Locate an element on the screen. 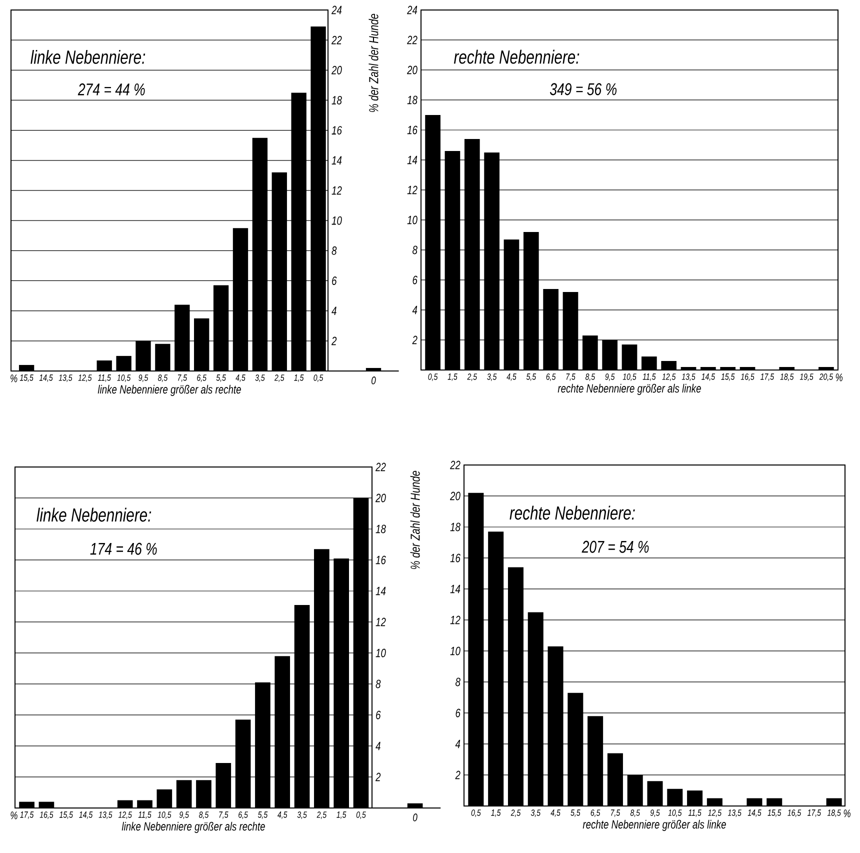  text: linke Nebenniere: is located at coordinates (88, 57).